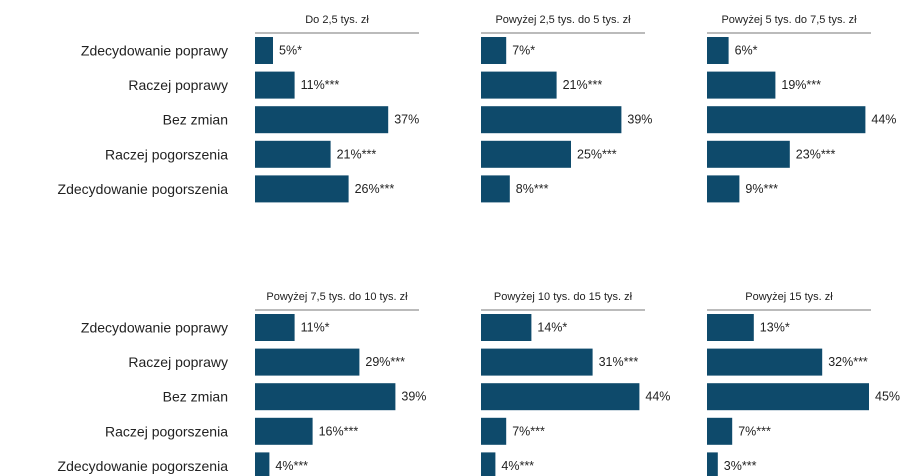 The image size is (910, 476). Describe the element at coordinates (385, 362) in the screenshot. I see `value-label: 29%***` at that location.